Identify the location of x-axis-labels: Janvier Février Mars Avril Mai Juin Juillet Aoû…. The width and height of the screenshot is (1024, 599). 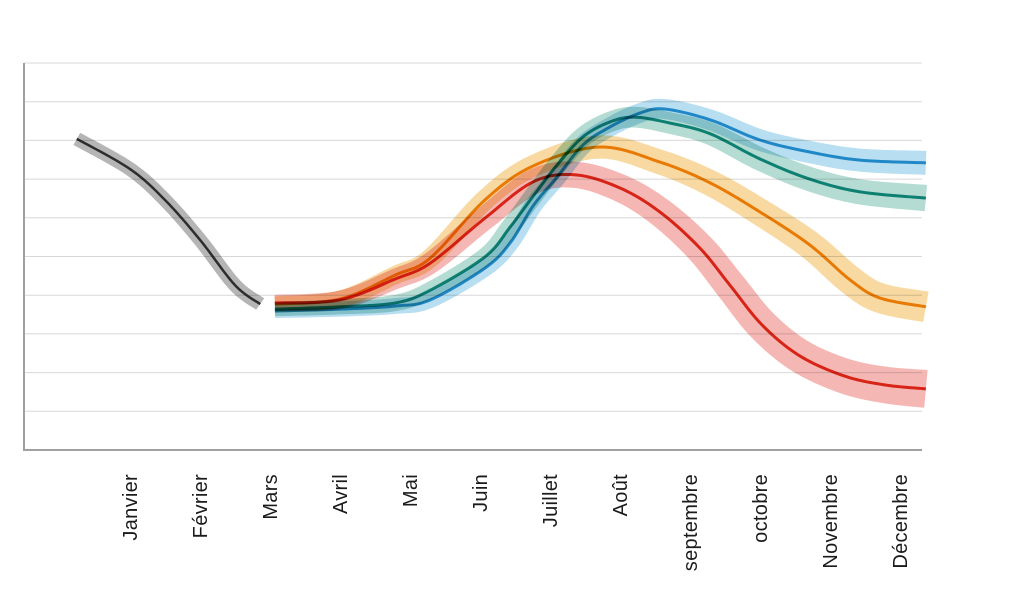
(516, 522).